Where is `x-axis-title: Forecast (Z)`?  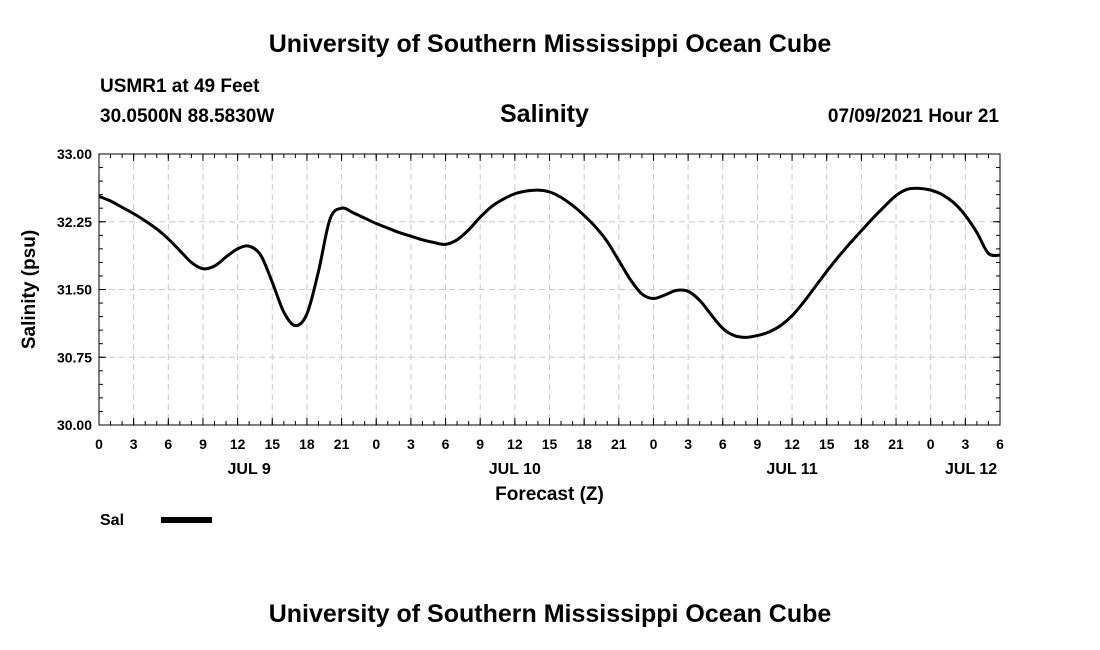 x-axis-title: Forecast (Z) is located at coordinates (549, 494).